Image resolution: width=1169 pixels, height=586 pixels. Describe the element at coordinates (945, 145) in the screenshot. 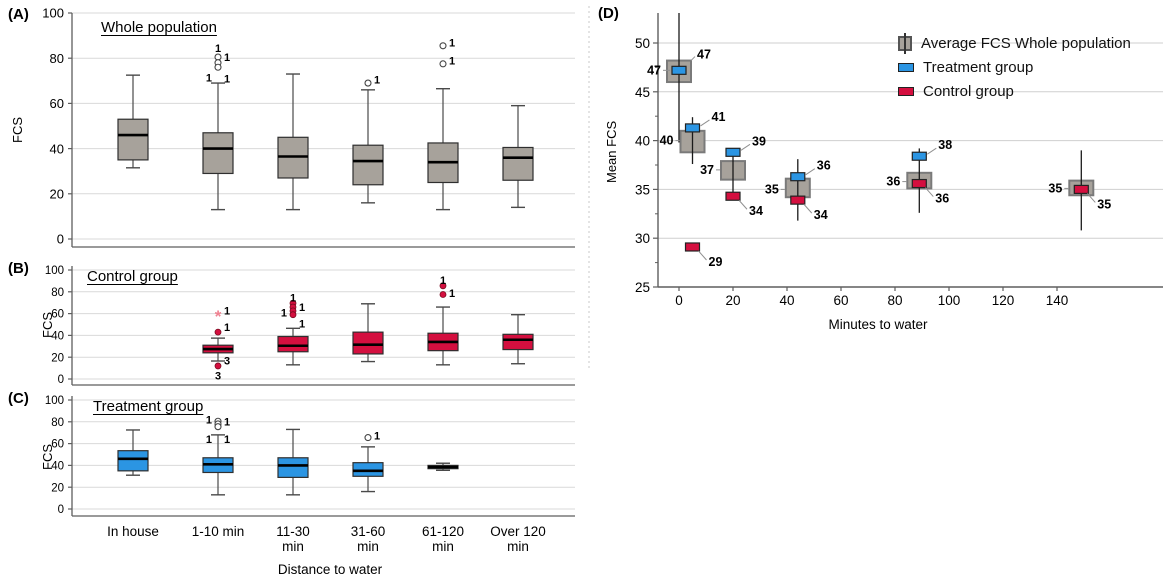

I see `mean-value-label: 38` at that location.